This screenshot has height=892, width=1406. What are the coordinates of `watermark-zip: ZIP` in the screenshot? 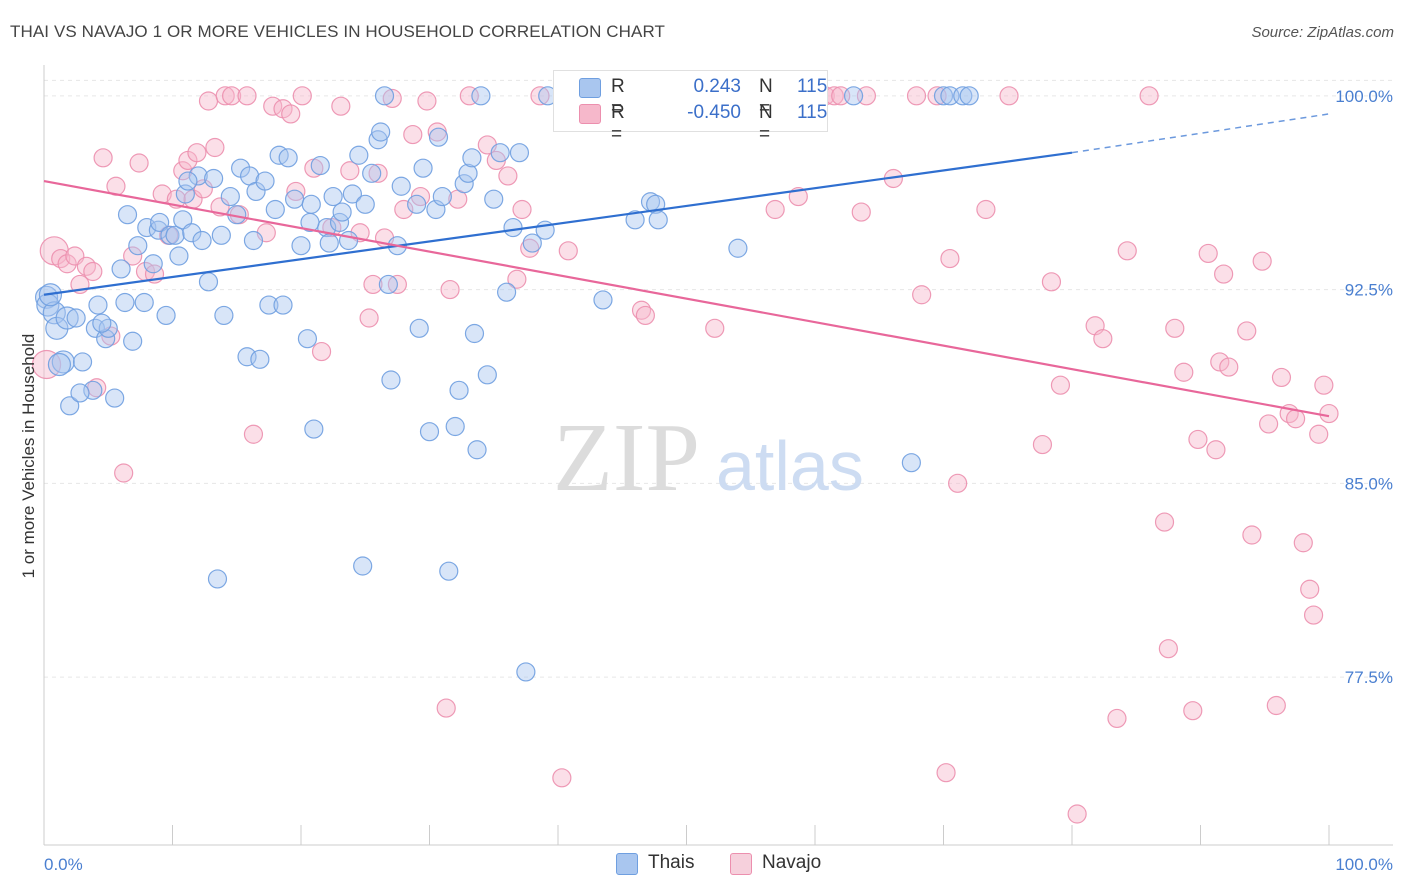 It's located at (626, 458).